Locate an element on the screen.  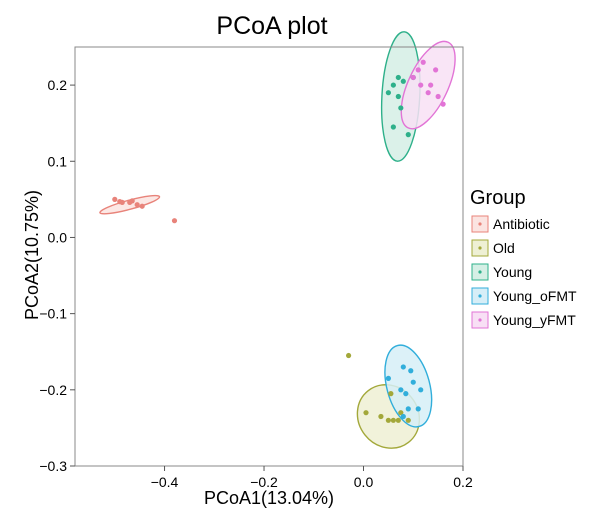
legend-label: Young_oFMT is located at coordinates (535, 296).